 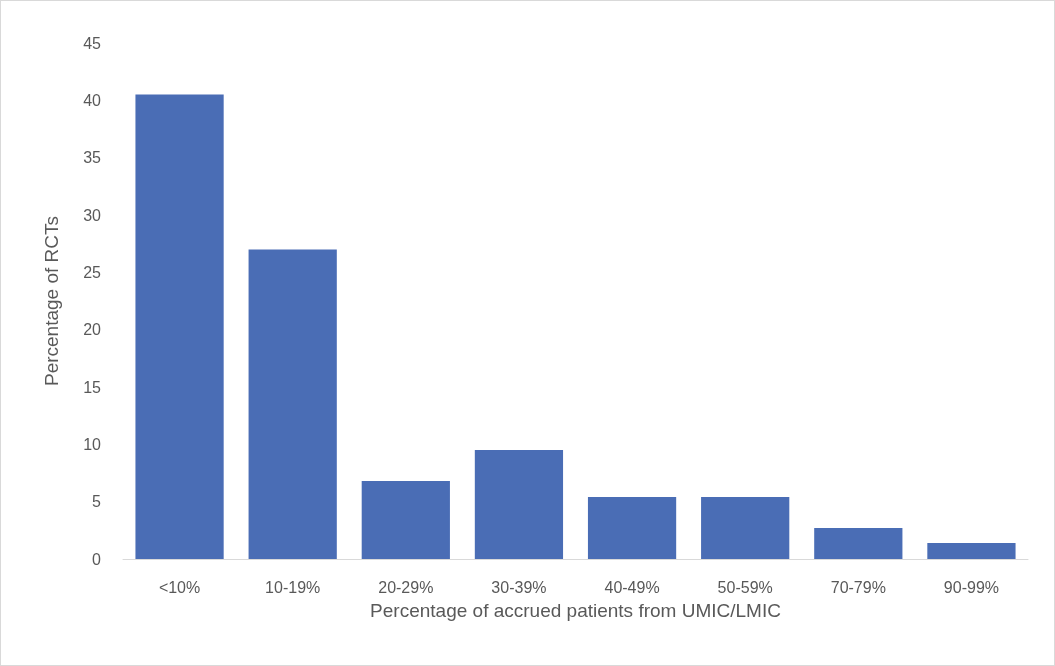 I want to click on x-tick-label: 20-29%, so click(x=406, y=587).